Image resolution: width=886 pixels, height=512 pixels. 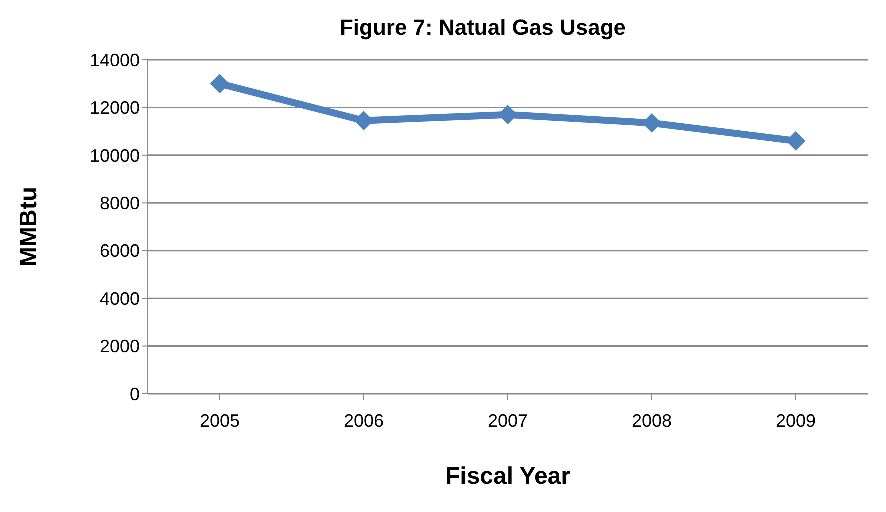 What do you see at coordinates (115, 108) in the screenshot?
I see `y-tick-label: 12000` at bounding box center [115, 108].